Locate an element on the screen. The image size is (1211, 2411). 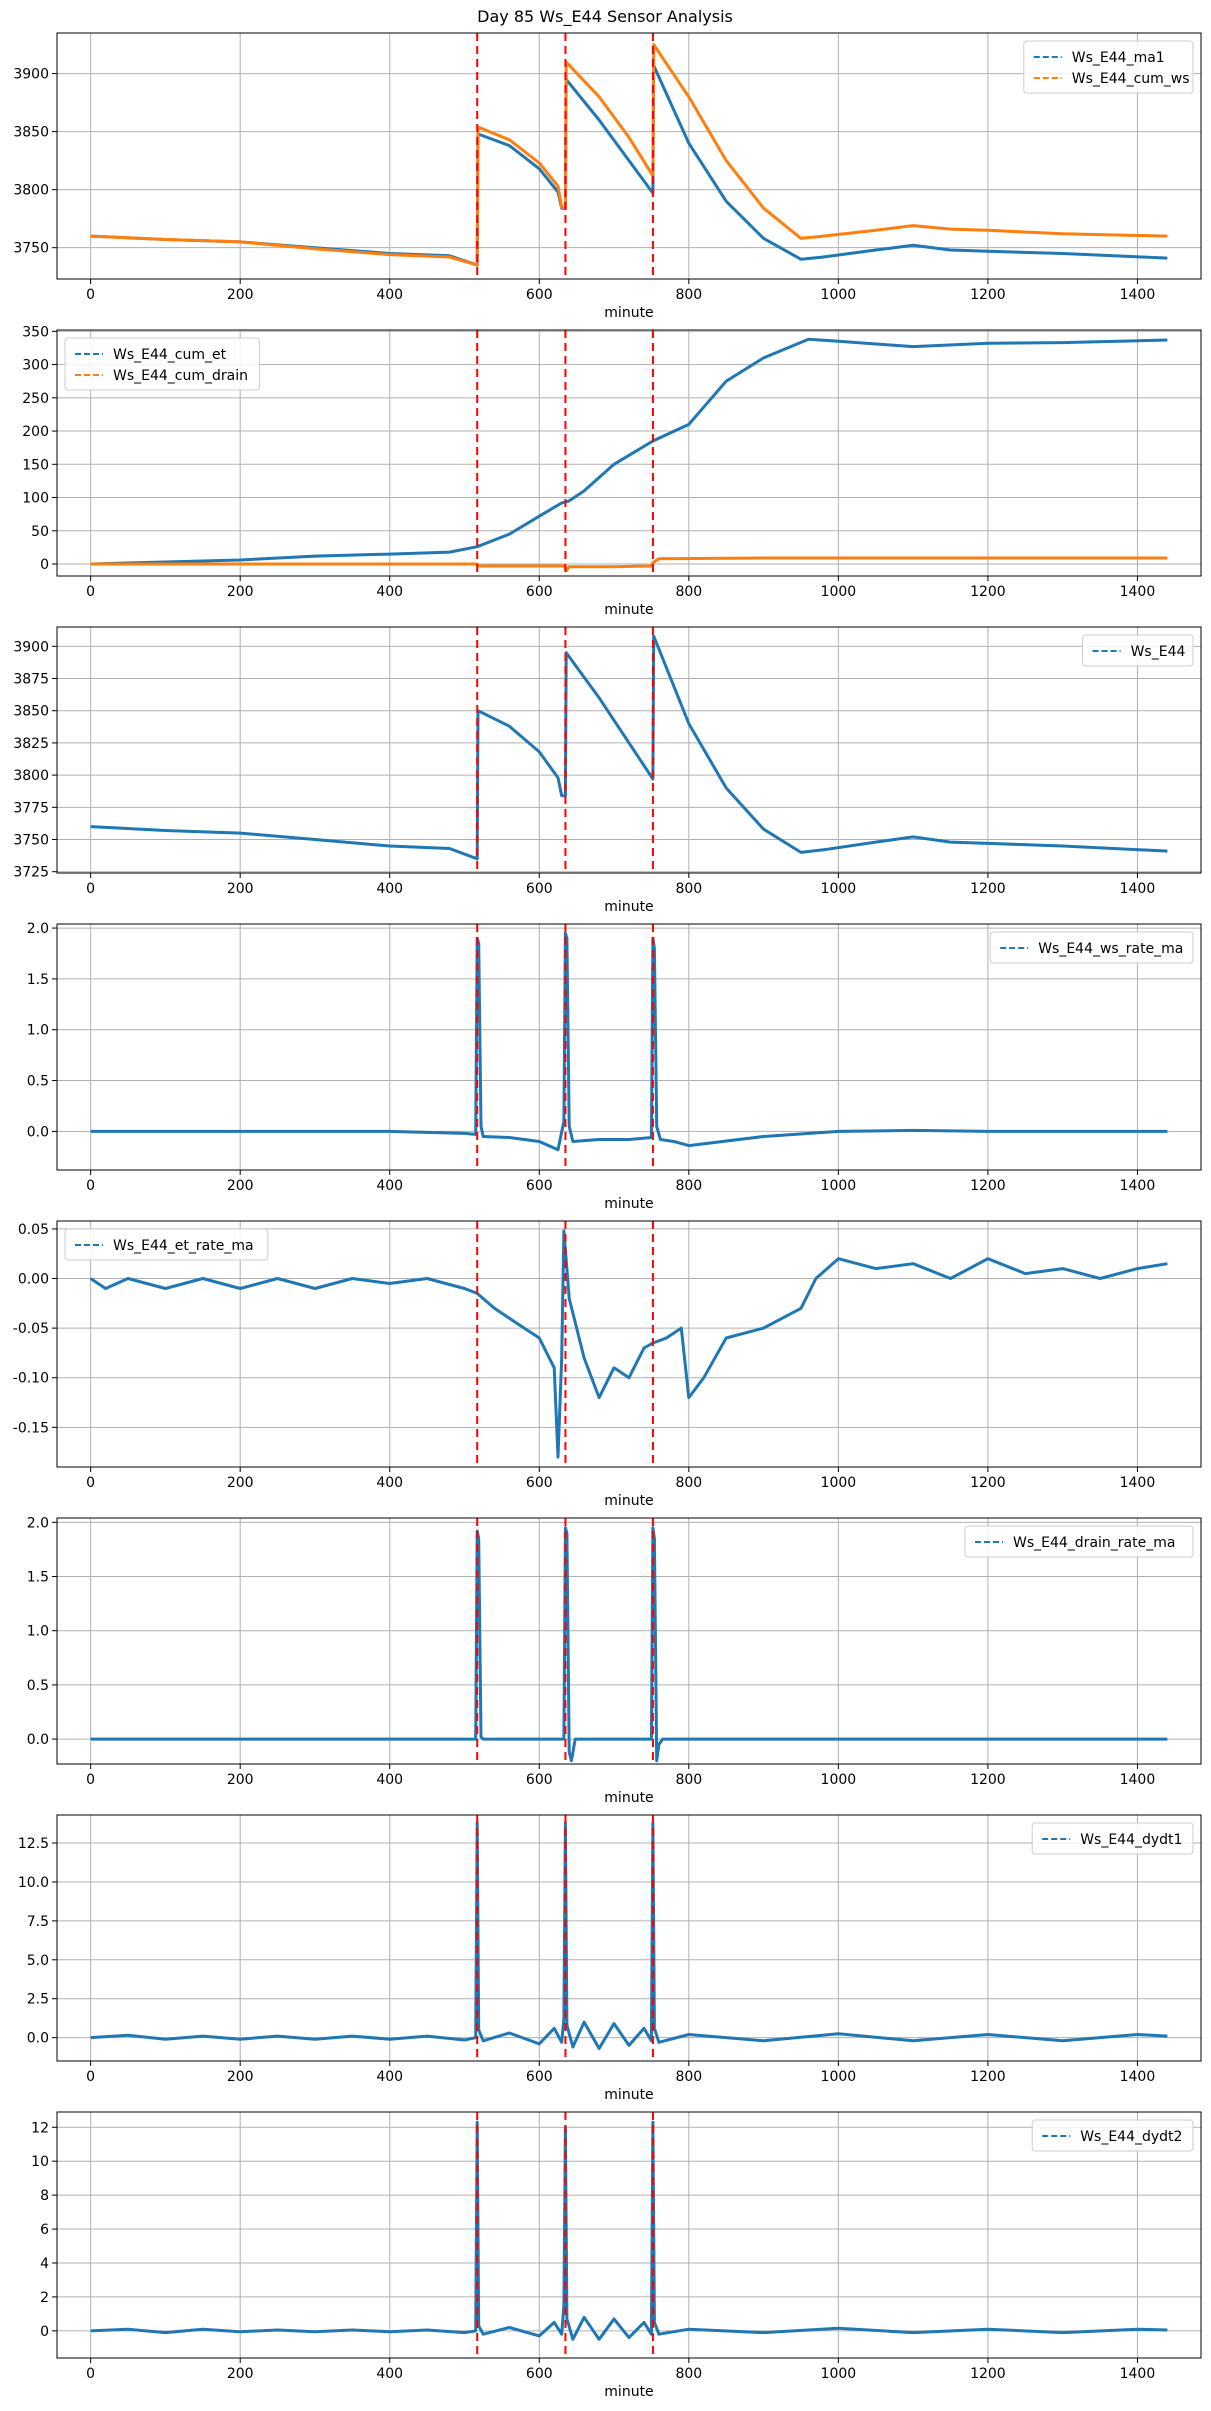
y-tick-label: 0 is located at coordinates (44, 2332).